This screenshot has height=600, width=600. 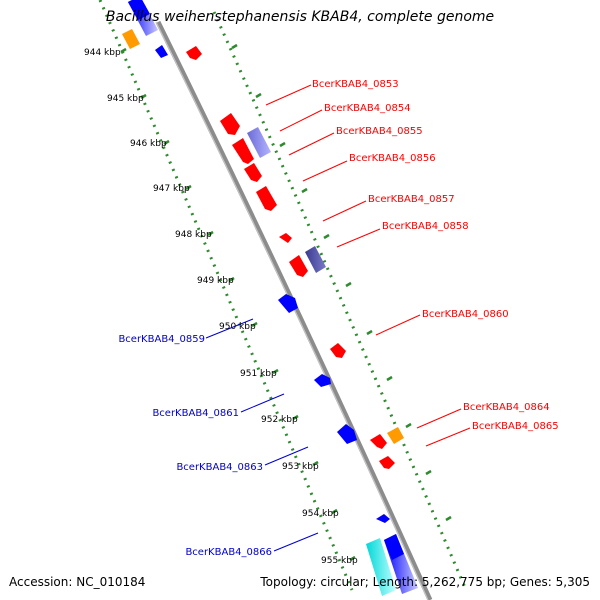 What do you see at coordinates (237, 327) in the screenshot?
I see `scale-label-950: 950 kbp` at bounding box center [237, 327].